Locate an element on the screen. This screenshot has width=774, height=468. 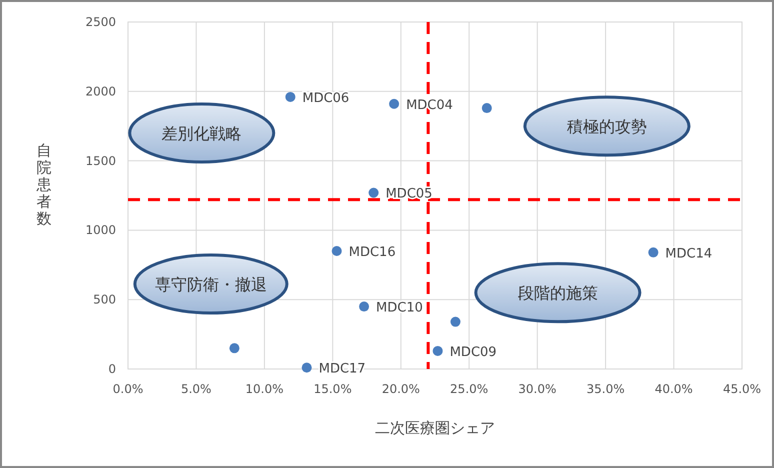
annotation: 積極的攻勢 is located at coordinates (606, 126).